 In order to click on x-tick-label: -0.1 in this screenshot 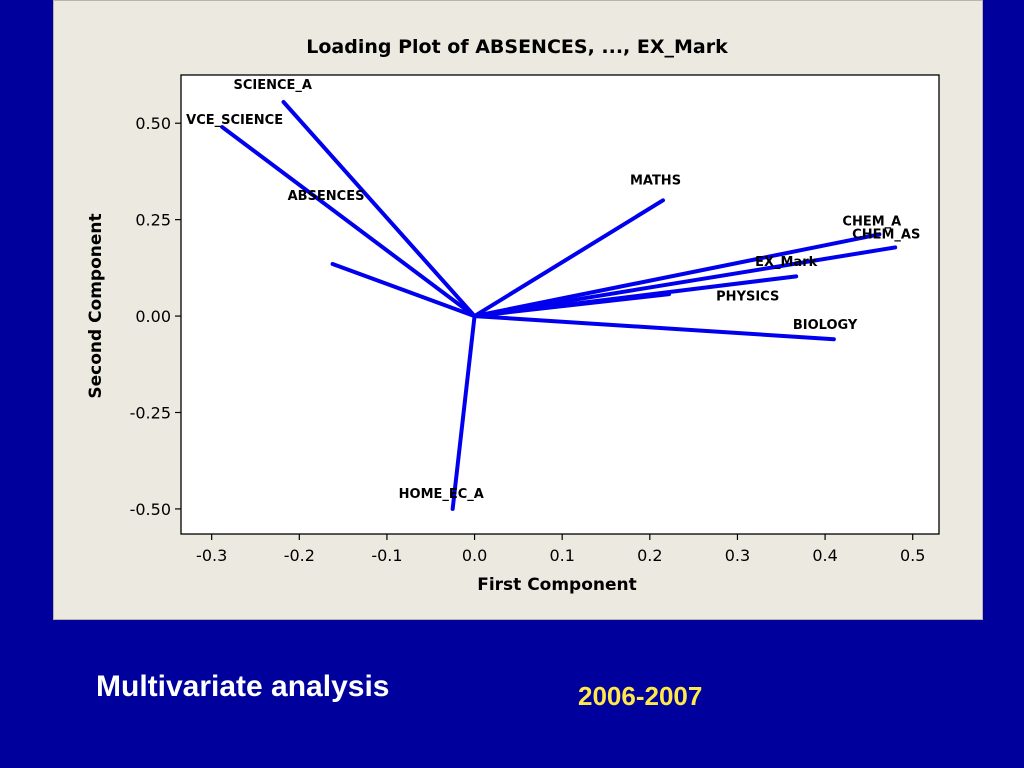, I will do `click(386, 555)`.